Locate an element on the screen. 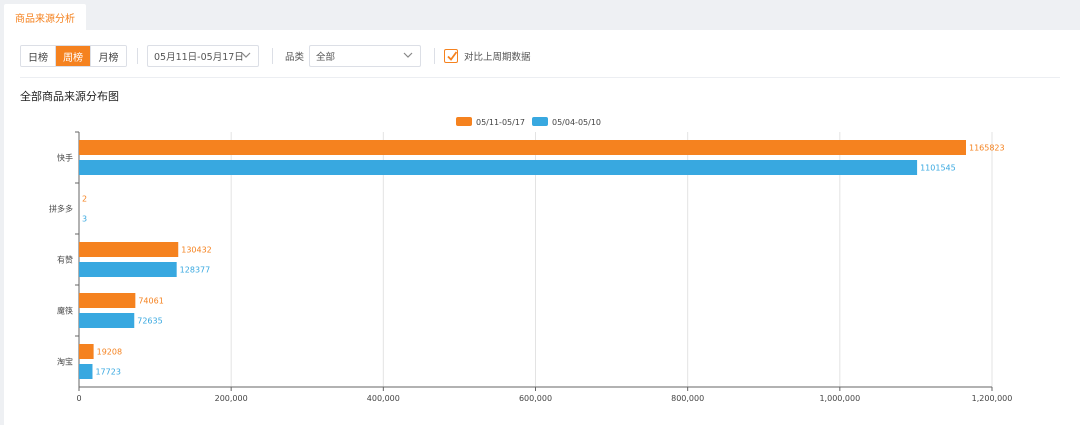 This screenshot has width=1080, height=425. monthly-ranking-button: 月榜 is located at coordinates (108, 56).